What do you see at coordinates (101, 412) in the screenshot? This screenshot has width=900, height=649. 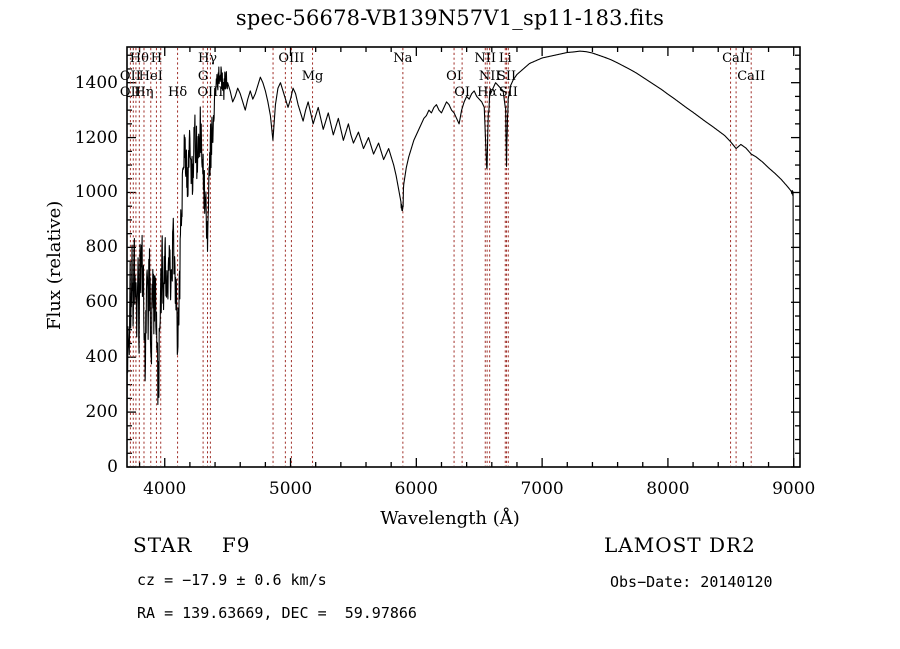 I see `y-tick-label: 200` at bounding box center [101, 412].